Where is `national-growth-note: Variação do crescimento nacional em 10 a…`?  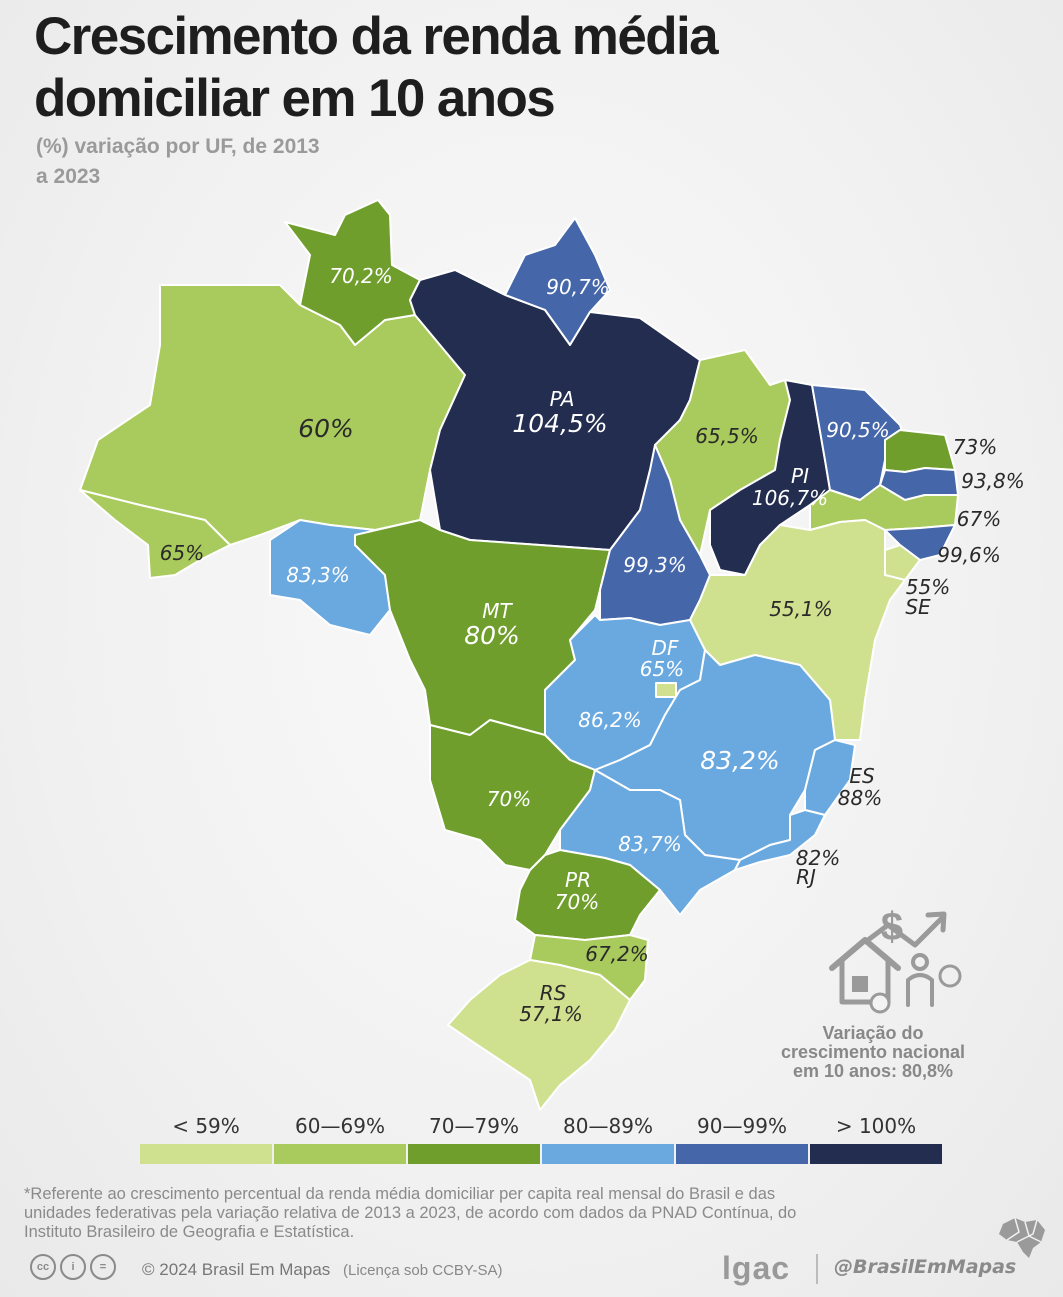
national-growth-note: Variação do crescimento nacional em 10 a… is located at coordinates (873, 1052).